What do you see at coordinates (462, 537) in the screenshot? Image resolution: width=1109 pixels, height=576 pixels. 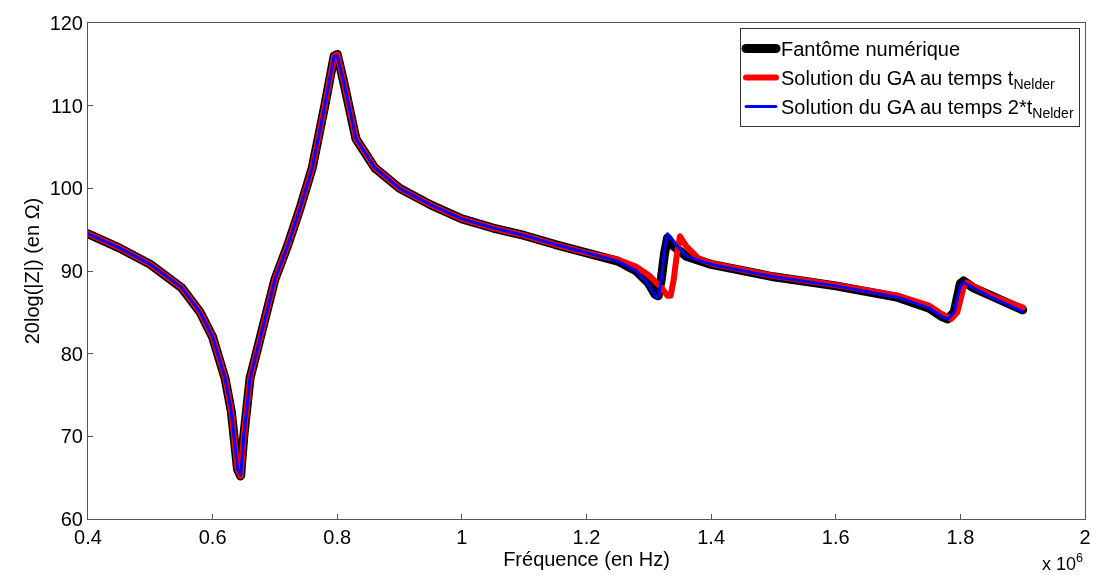 I see `x-tick-label: 1` at bounding box center [462, 537].